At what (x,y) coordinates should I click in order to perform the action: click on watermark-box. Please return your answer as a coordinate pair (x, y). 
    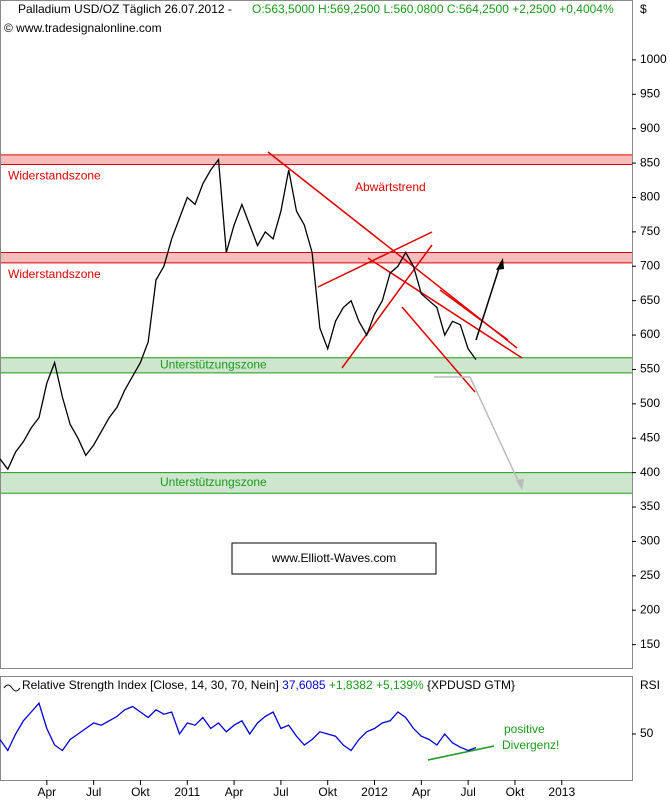
    Looking at the image, I should click on (334, 558).